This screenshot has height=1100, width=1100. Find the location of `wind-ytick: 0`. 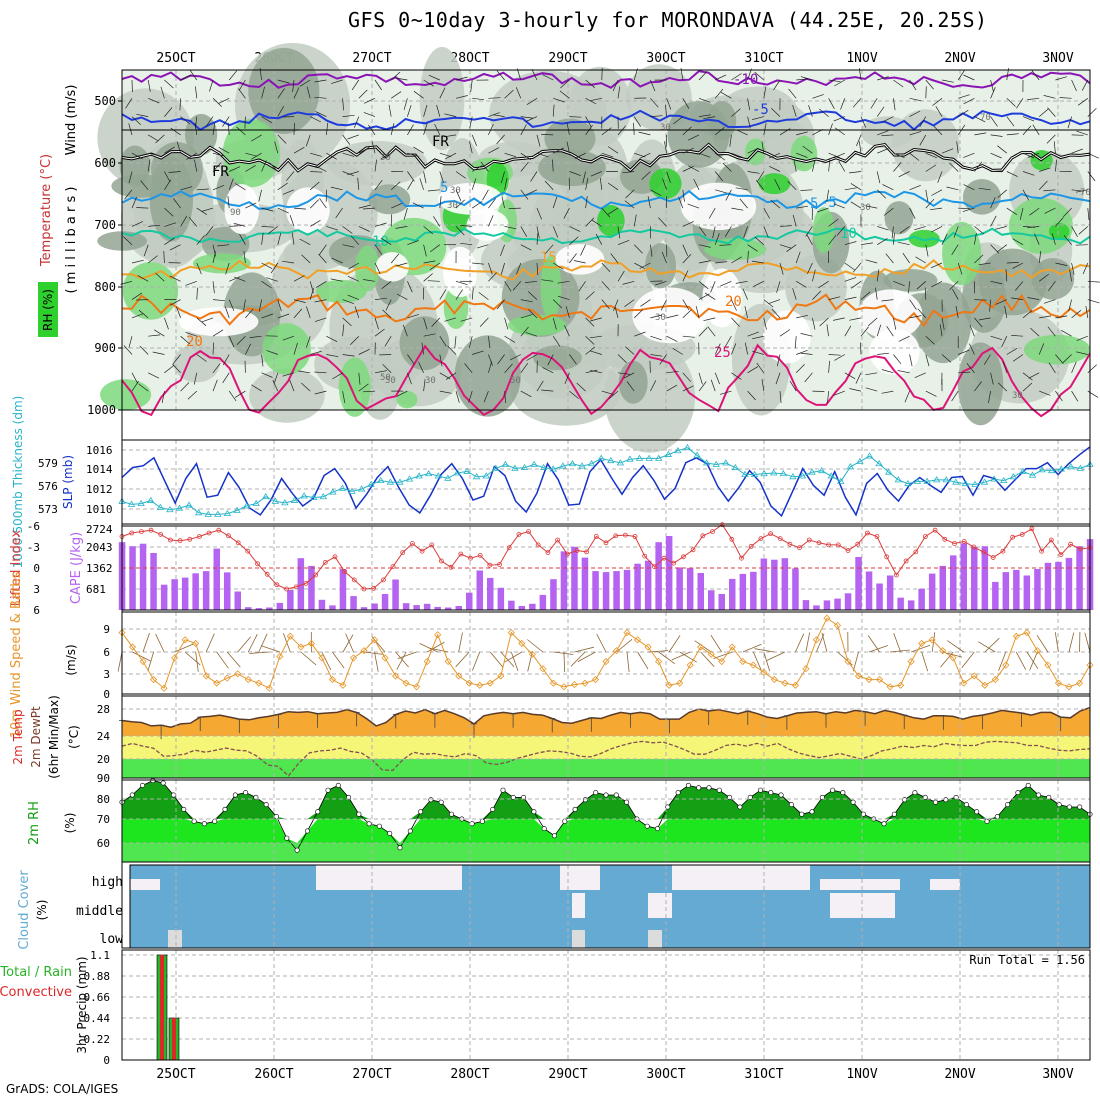

wind-ytick: 0 is located at coordinates (106, 694).